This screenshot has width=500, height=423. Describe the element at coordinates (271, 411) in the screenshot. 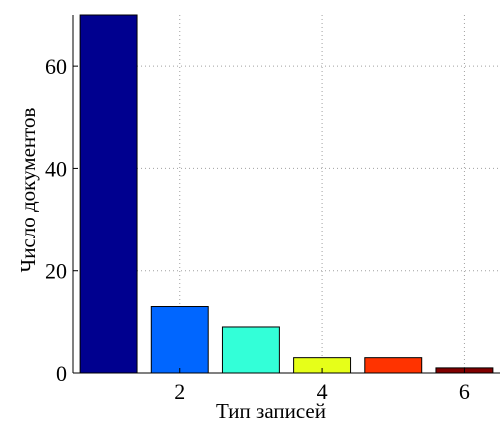

I see `x-axis-label: Тип записей` at that location.